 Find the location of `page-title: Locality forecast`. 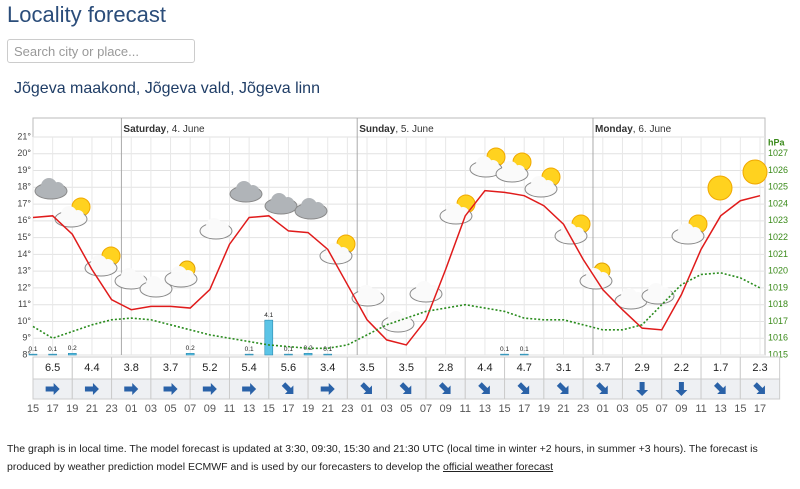

page-title: Locality forecast is located at coordinates (86, 14).